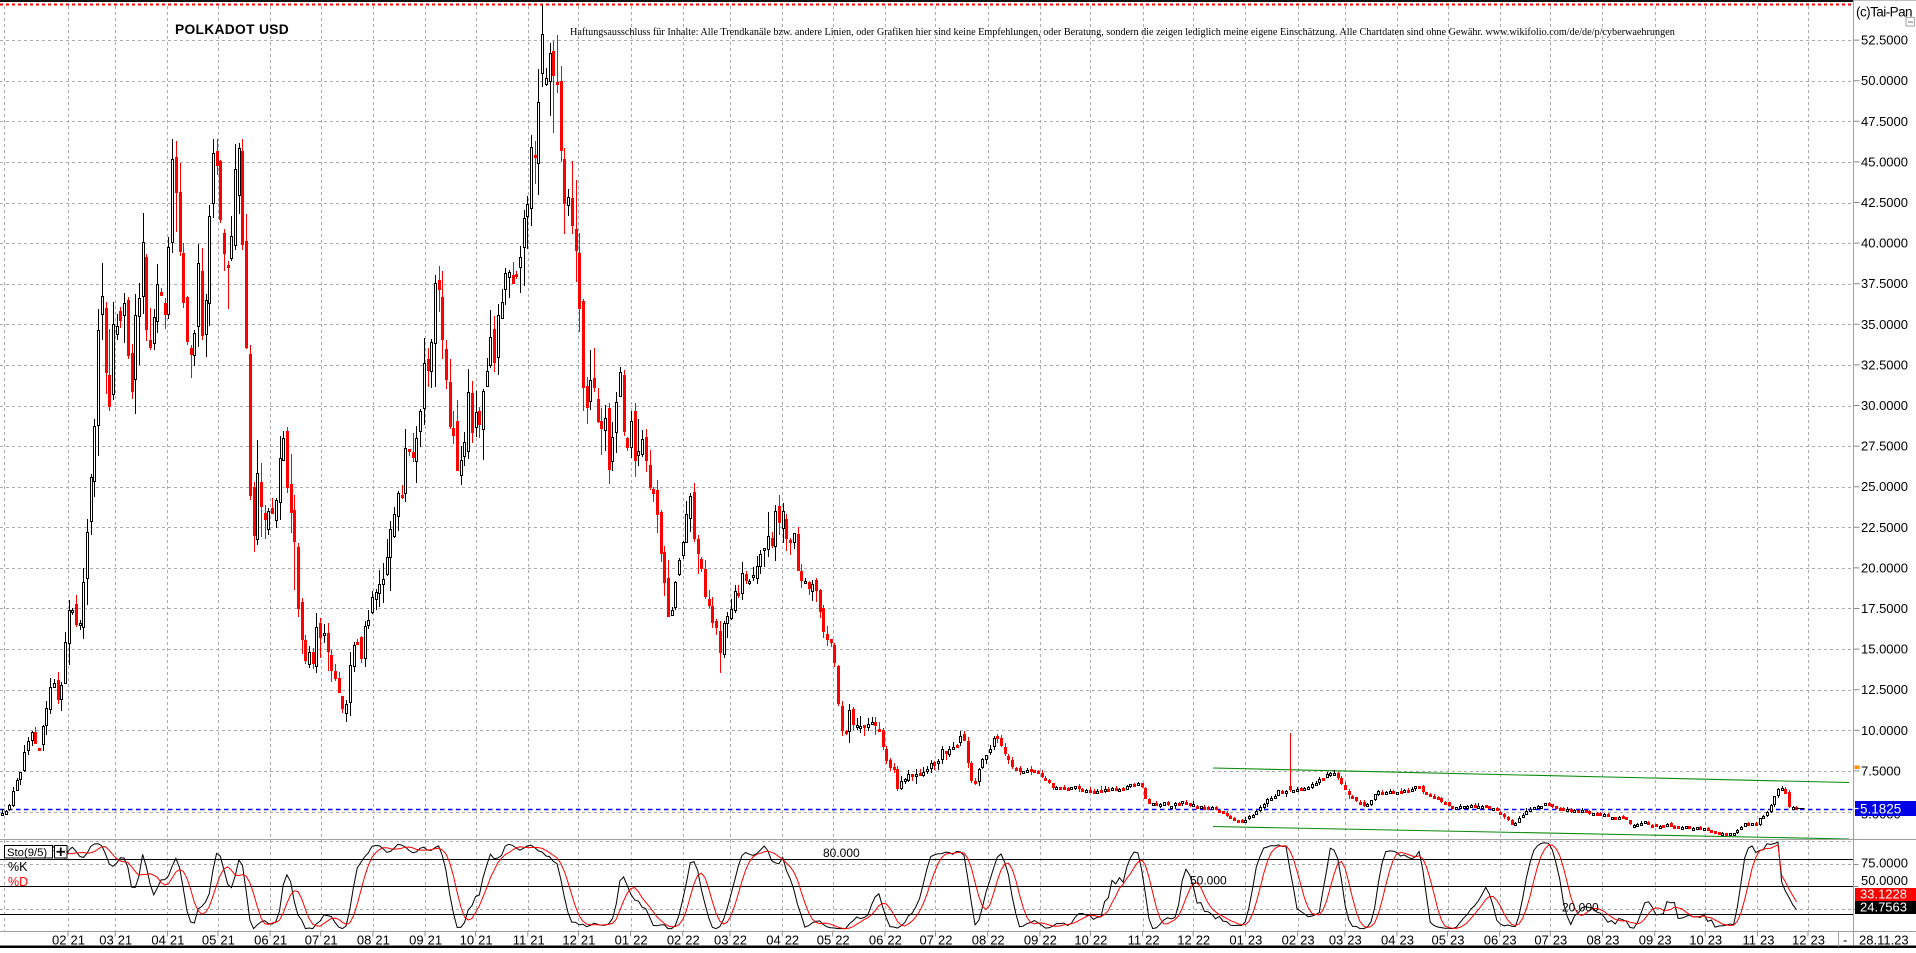 Image resolution: width=1916 pixels, height=953 pixels. What do you see at coordinates (1881, 770) in the screenshot?
I see `svg-text: 7.5000` at bounding box center [1881, 770].